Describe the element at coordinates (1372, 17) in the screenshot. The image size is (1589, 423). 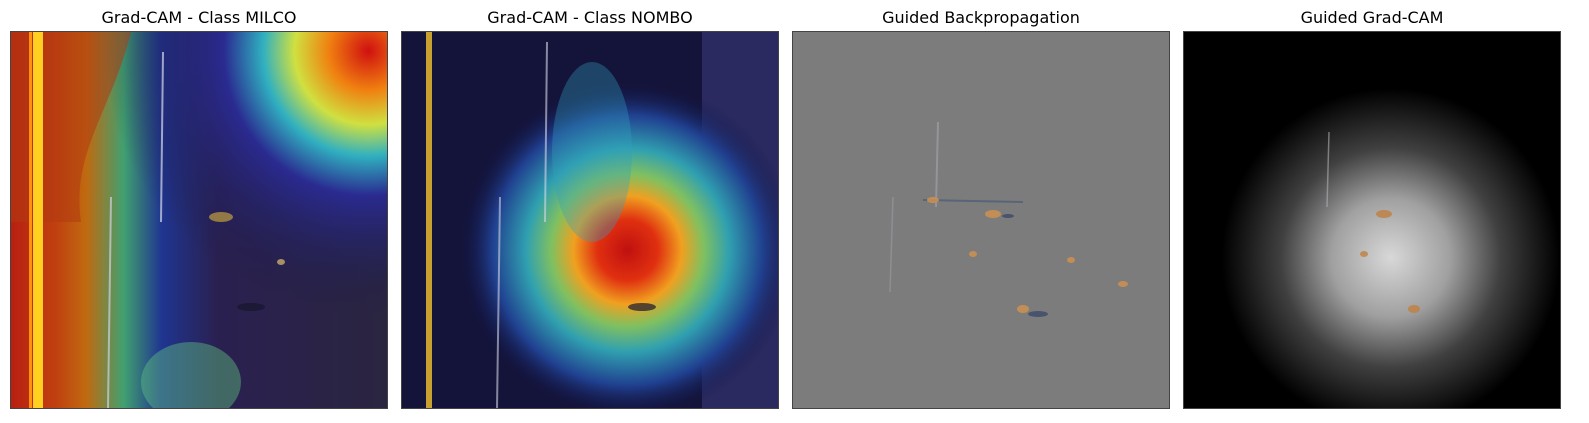
I see `panel-title: Guided Grad-CAM` at that location.